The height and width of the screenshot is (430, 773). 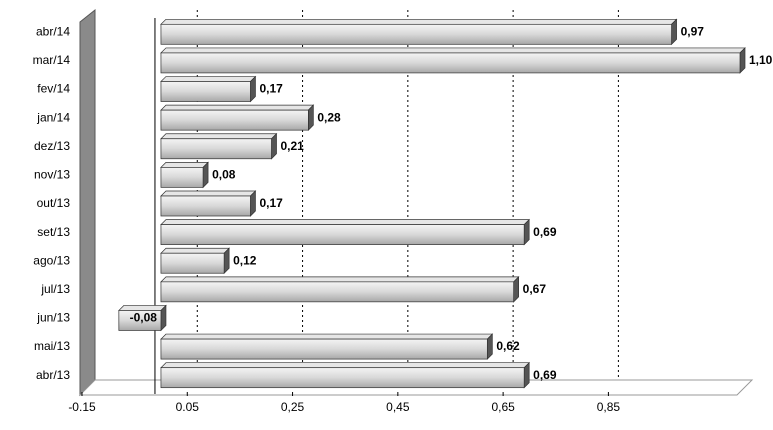 I want to click on value-label: -0,08, so click(x=144, y=318).